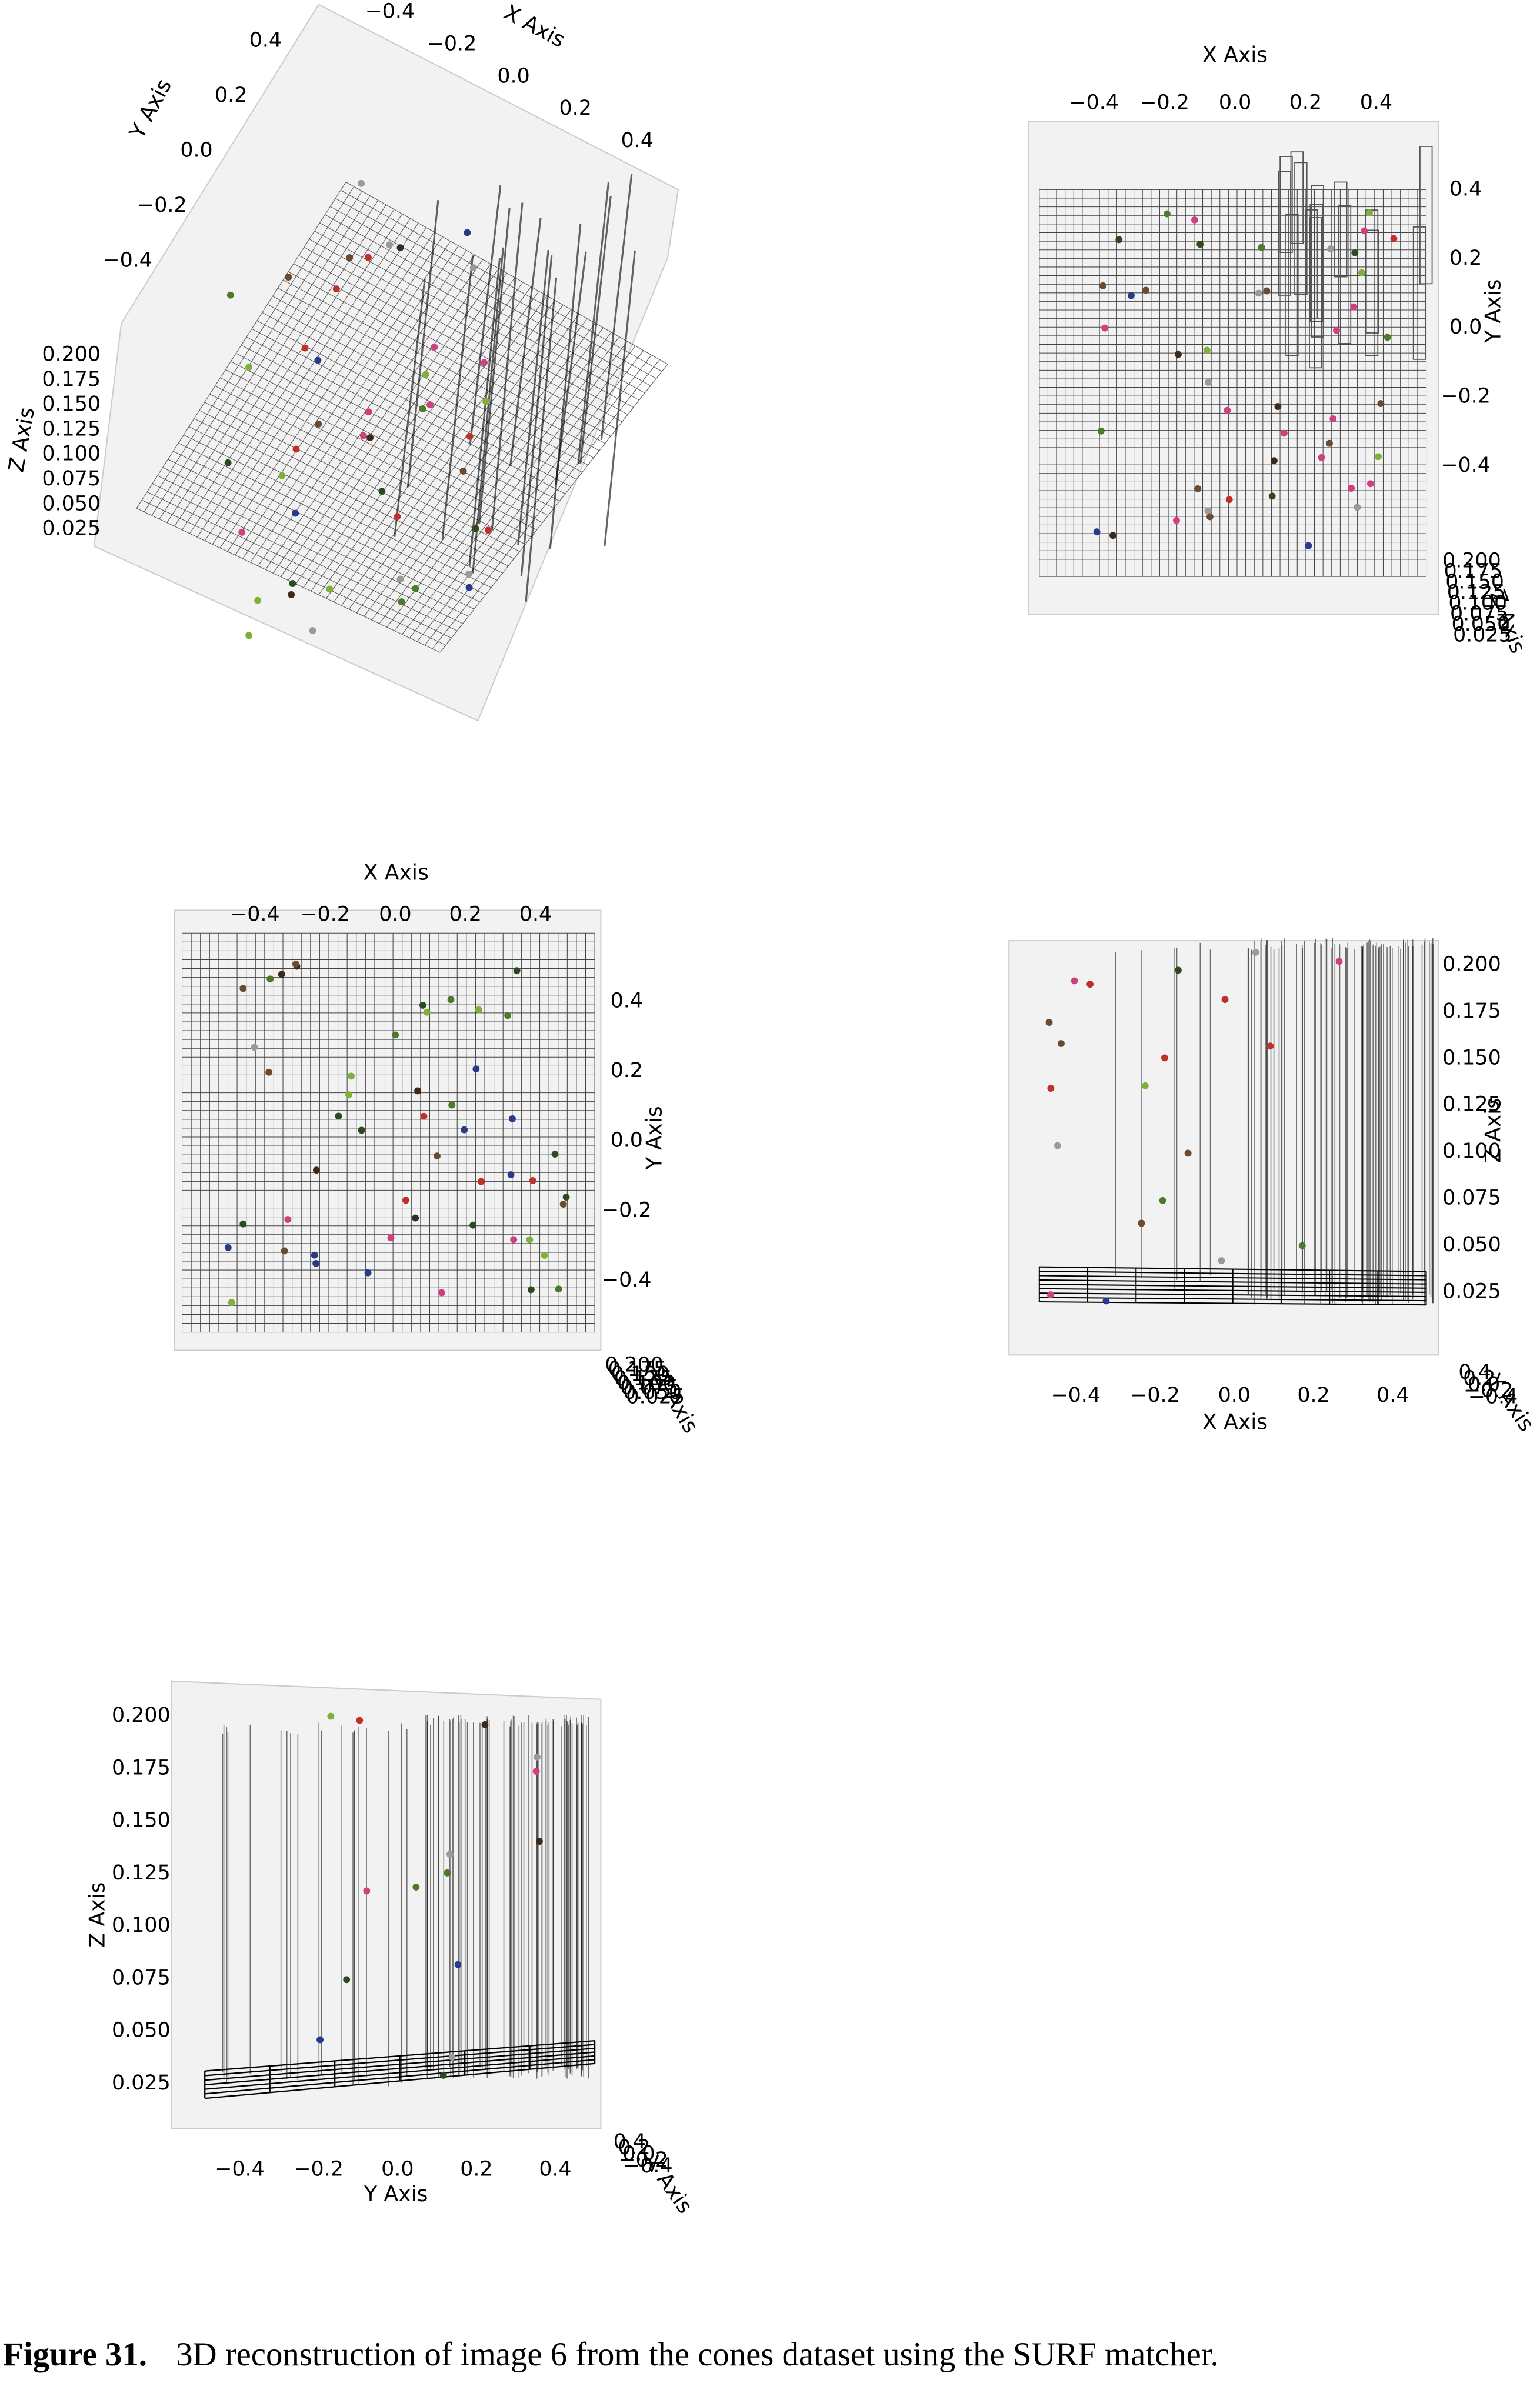  Describe the element at coordinates (1476, 592) in the screenshot. I see `tick-label: 0.125` at that location.